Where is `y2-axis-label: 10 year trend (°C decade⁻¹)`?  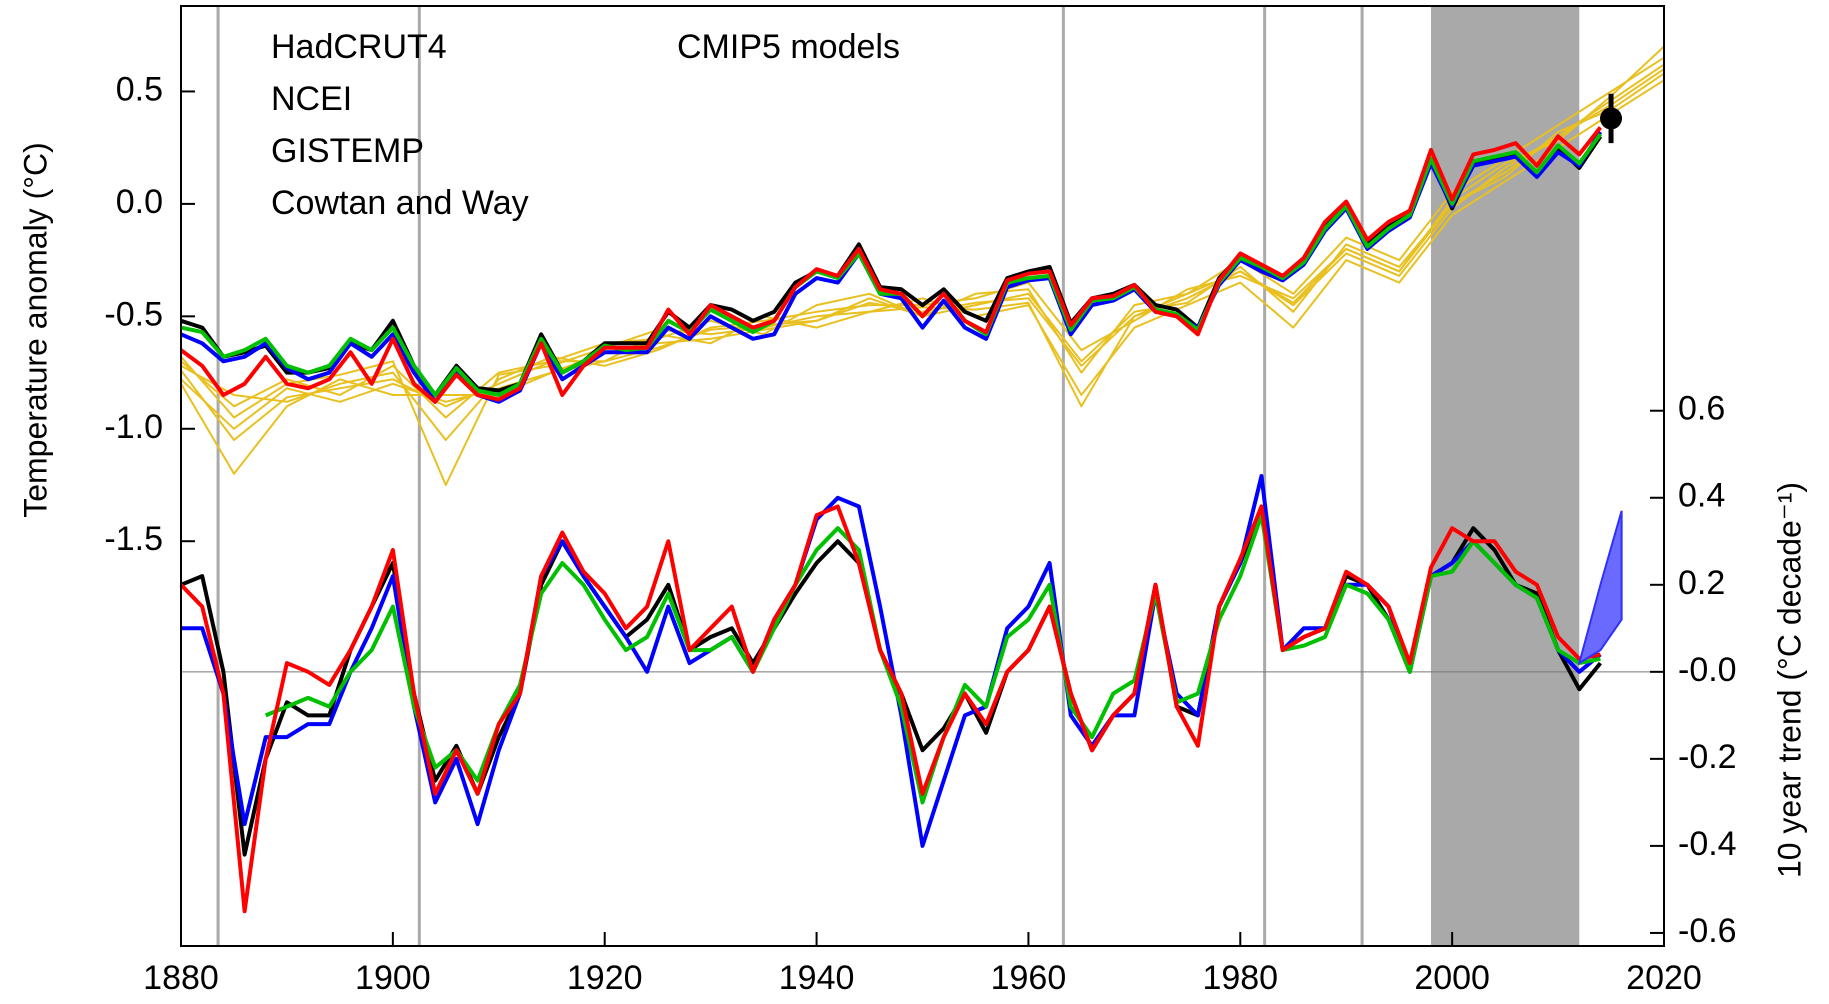
y2-axis-label: 10 year trend (°C decade⁻¹) is located at coordinates (1789, 680).